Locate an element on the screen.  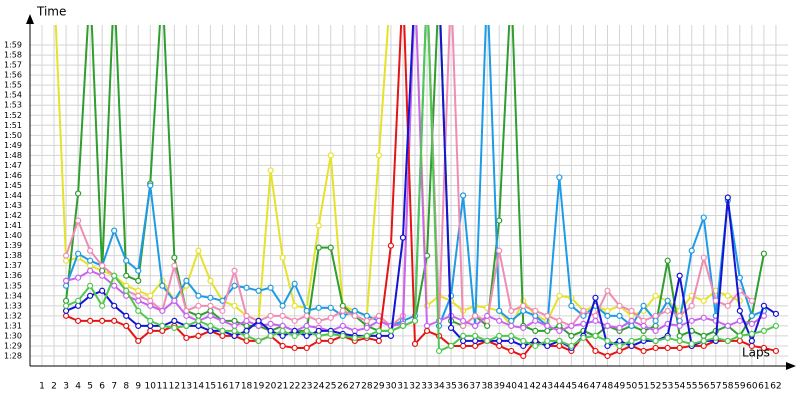
x-tick-label: 49 is located at coordinates (620, 387).